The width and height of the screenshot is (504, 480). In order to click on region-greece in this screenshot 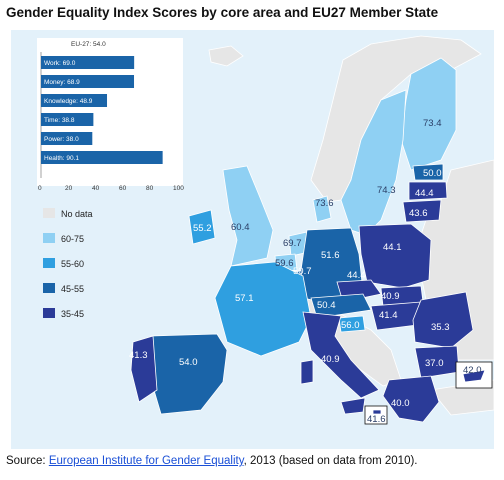, I will do `click(411, 399)`.